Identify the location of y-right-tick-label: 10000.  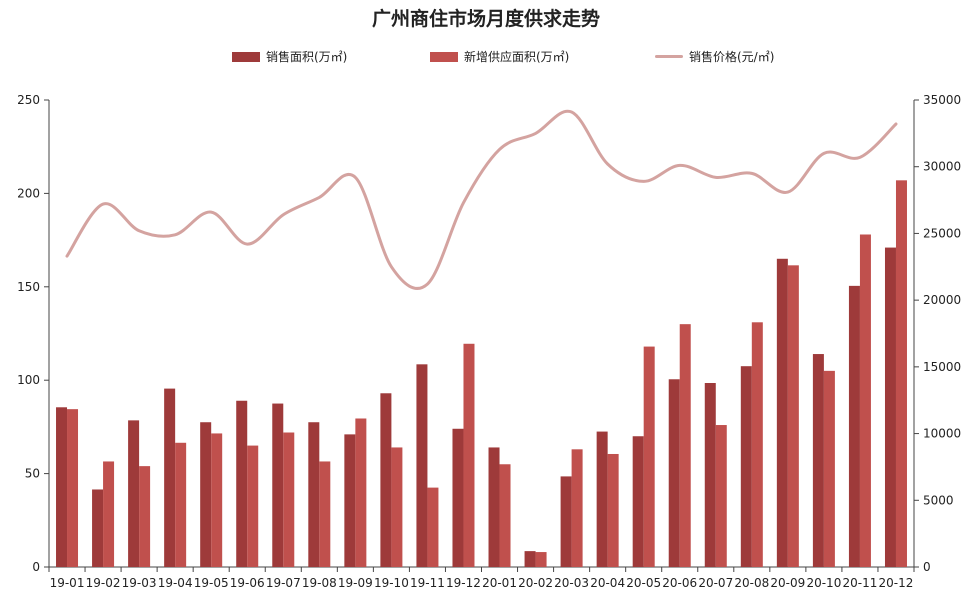
(942, 434).